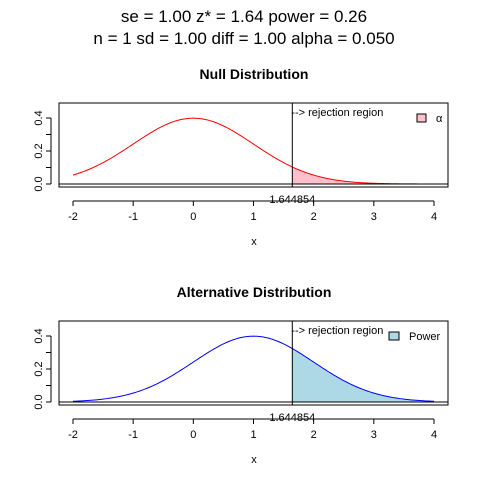 Image resolution: width=480 pixels, height=480 pixels. I want to click on chart-title: Null Distribution, so click(254, 74).